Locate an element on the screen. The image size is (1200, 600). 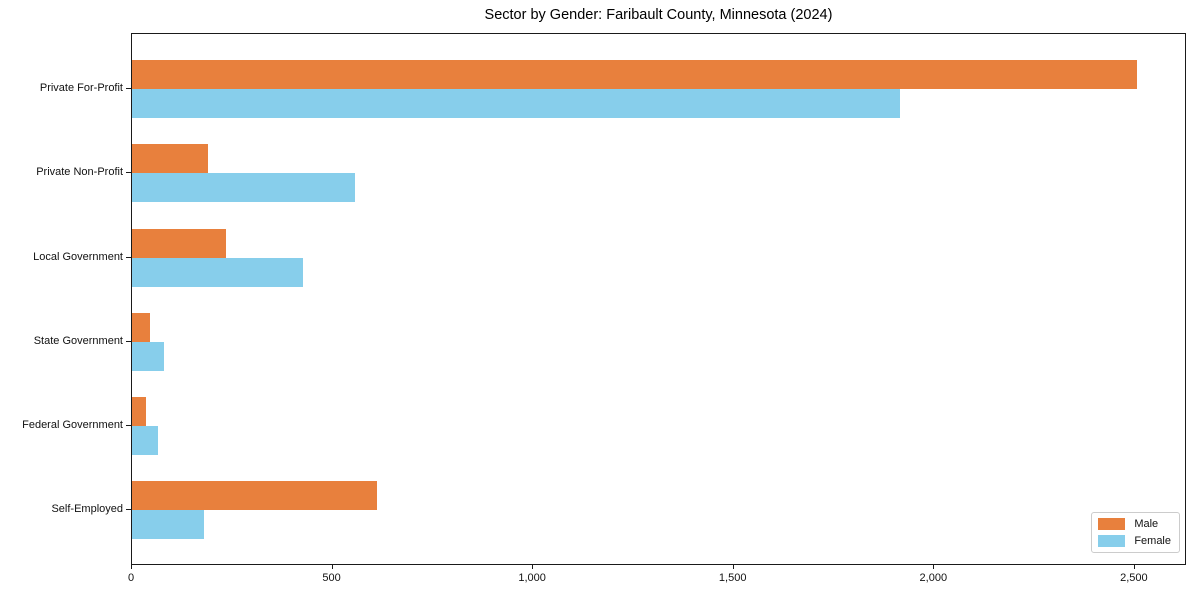
female-swatch-icon is located at coordinates (1112, 541).